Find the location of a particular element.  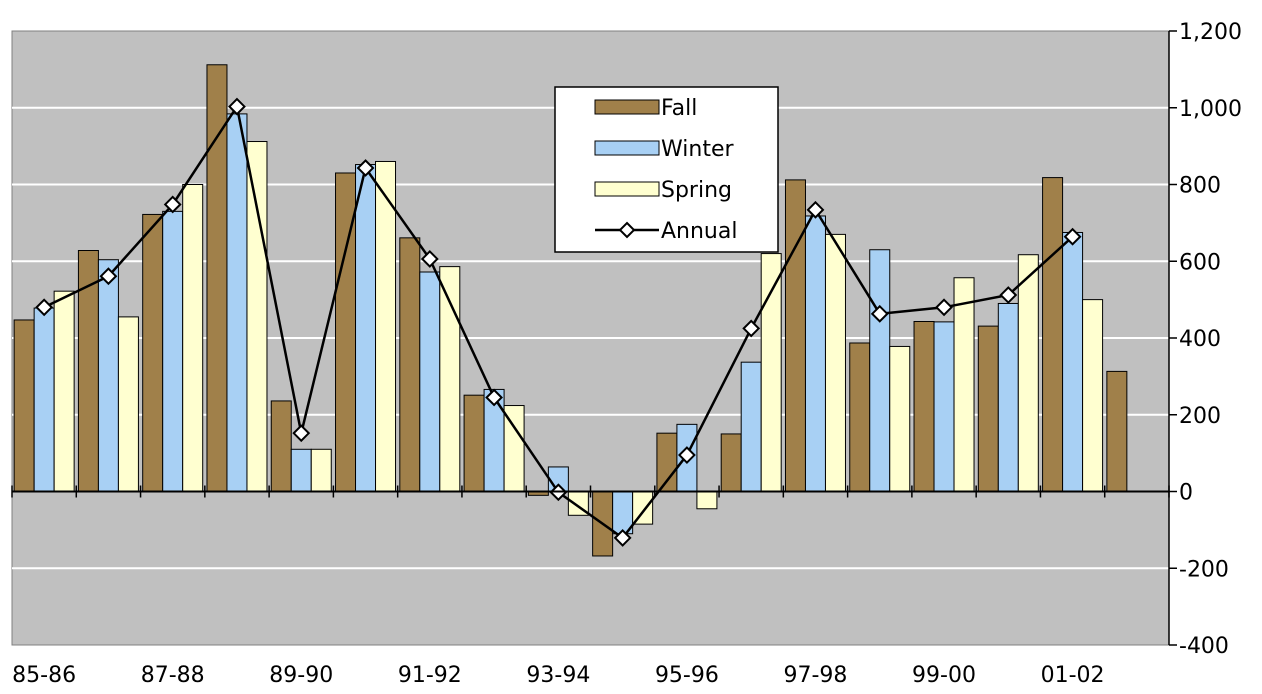

legend-key-fall is located at coordinates (627, 107).